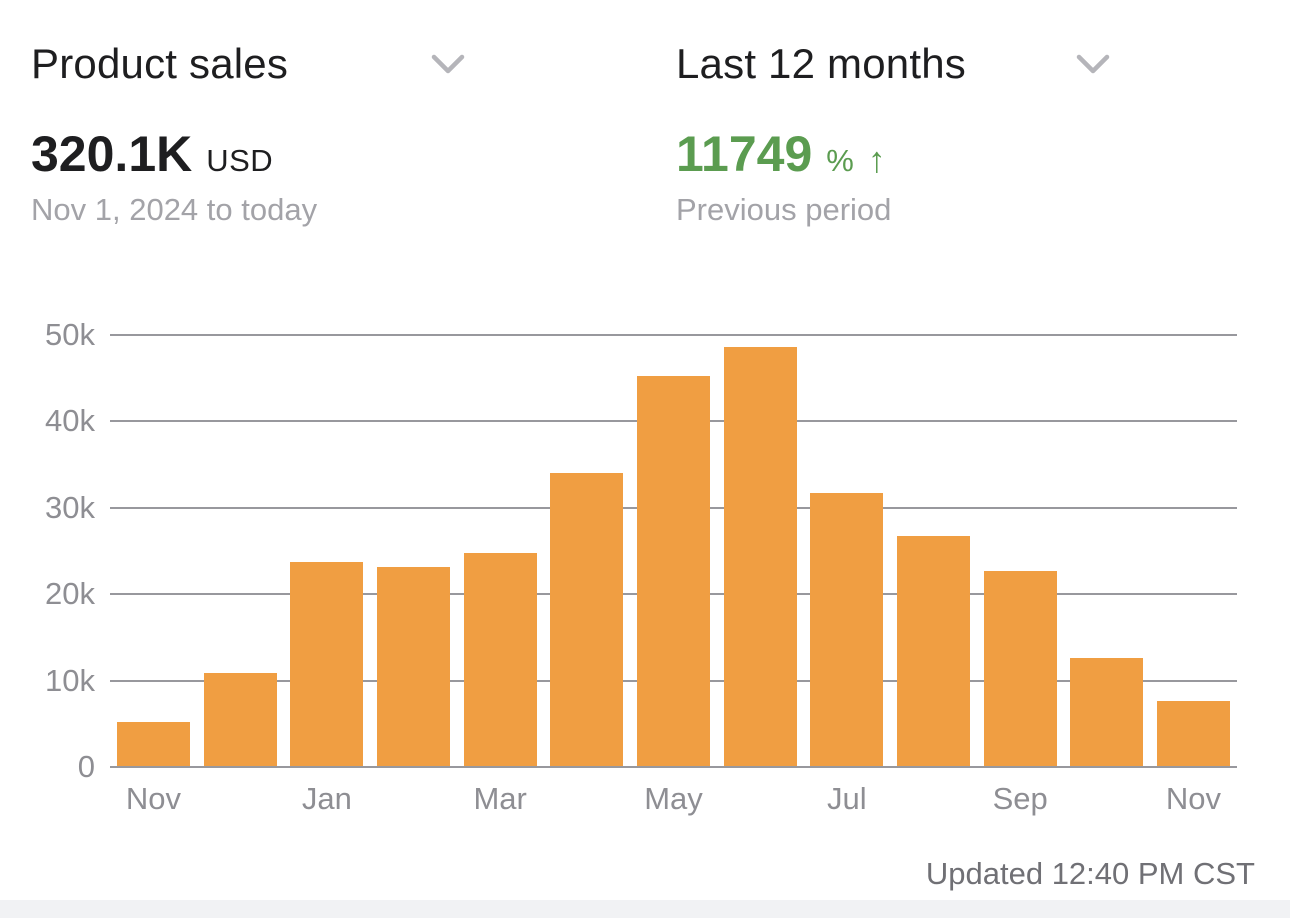 This screenshot has width=1290, height=918. I want to click on header-row: Product sales Last 12 months, so click(645, 64).